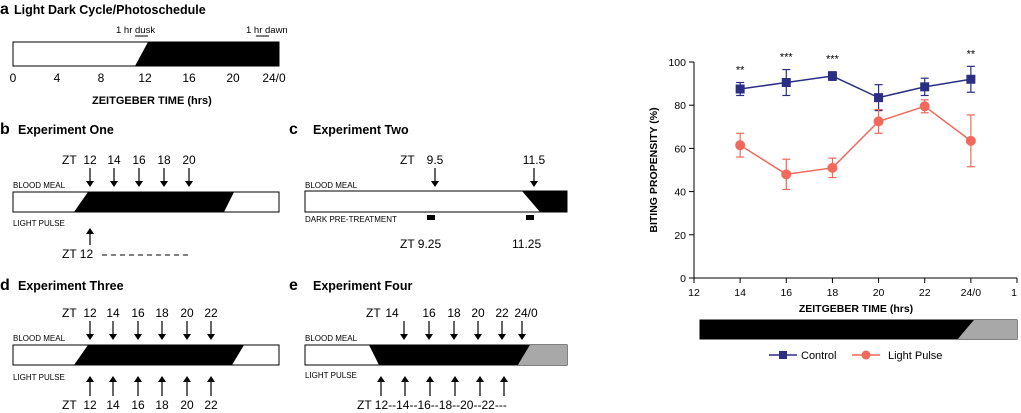  Describe the element at coordinates (187, 405) in the screenshot. I see `zt-label: 20` at that location.